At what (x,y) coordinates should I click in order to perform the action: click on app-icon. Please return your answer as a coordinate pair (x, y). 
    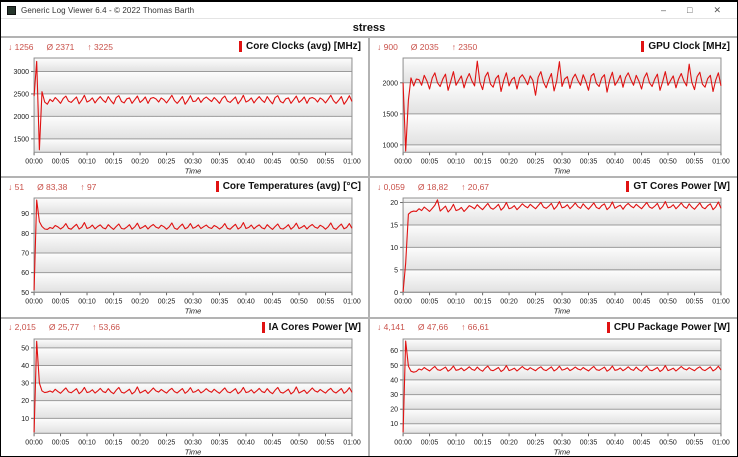
    Looking at the image, I should click on (11, 10).